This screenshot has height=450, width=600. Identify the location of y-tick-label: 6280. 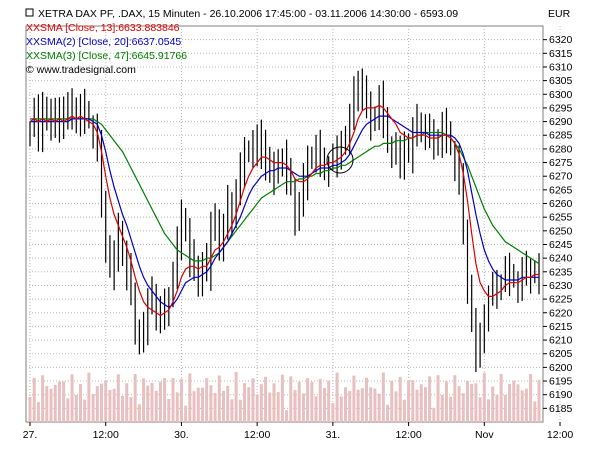
(561, 149).